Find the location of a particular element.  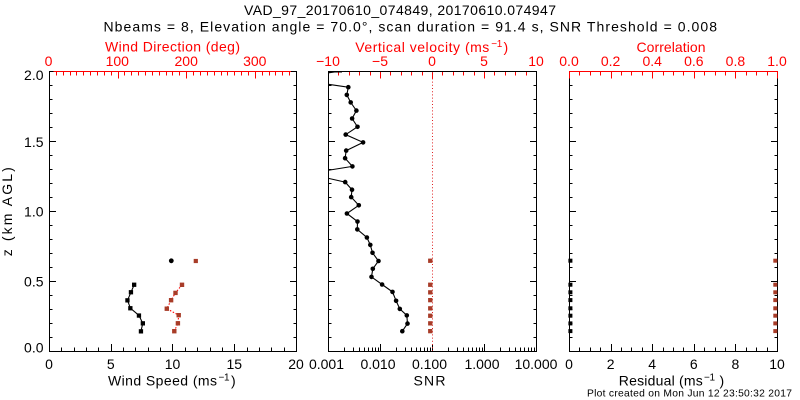

svg-text: 300 is located at coordinates (255, 61).